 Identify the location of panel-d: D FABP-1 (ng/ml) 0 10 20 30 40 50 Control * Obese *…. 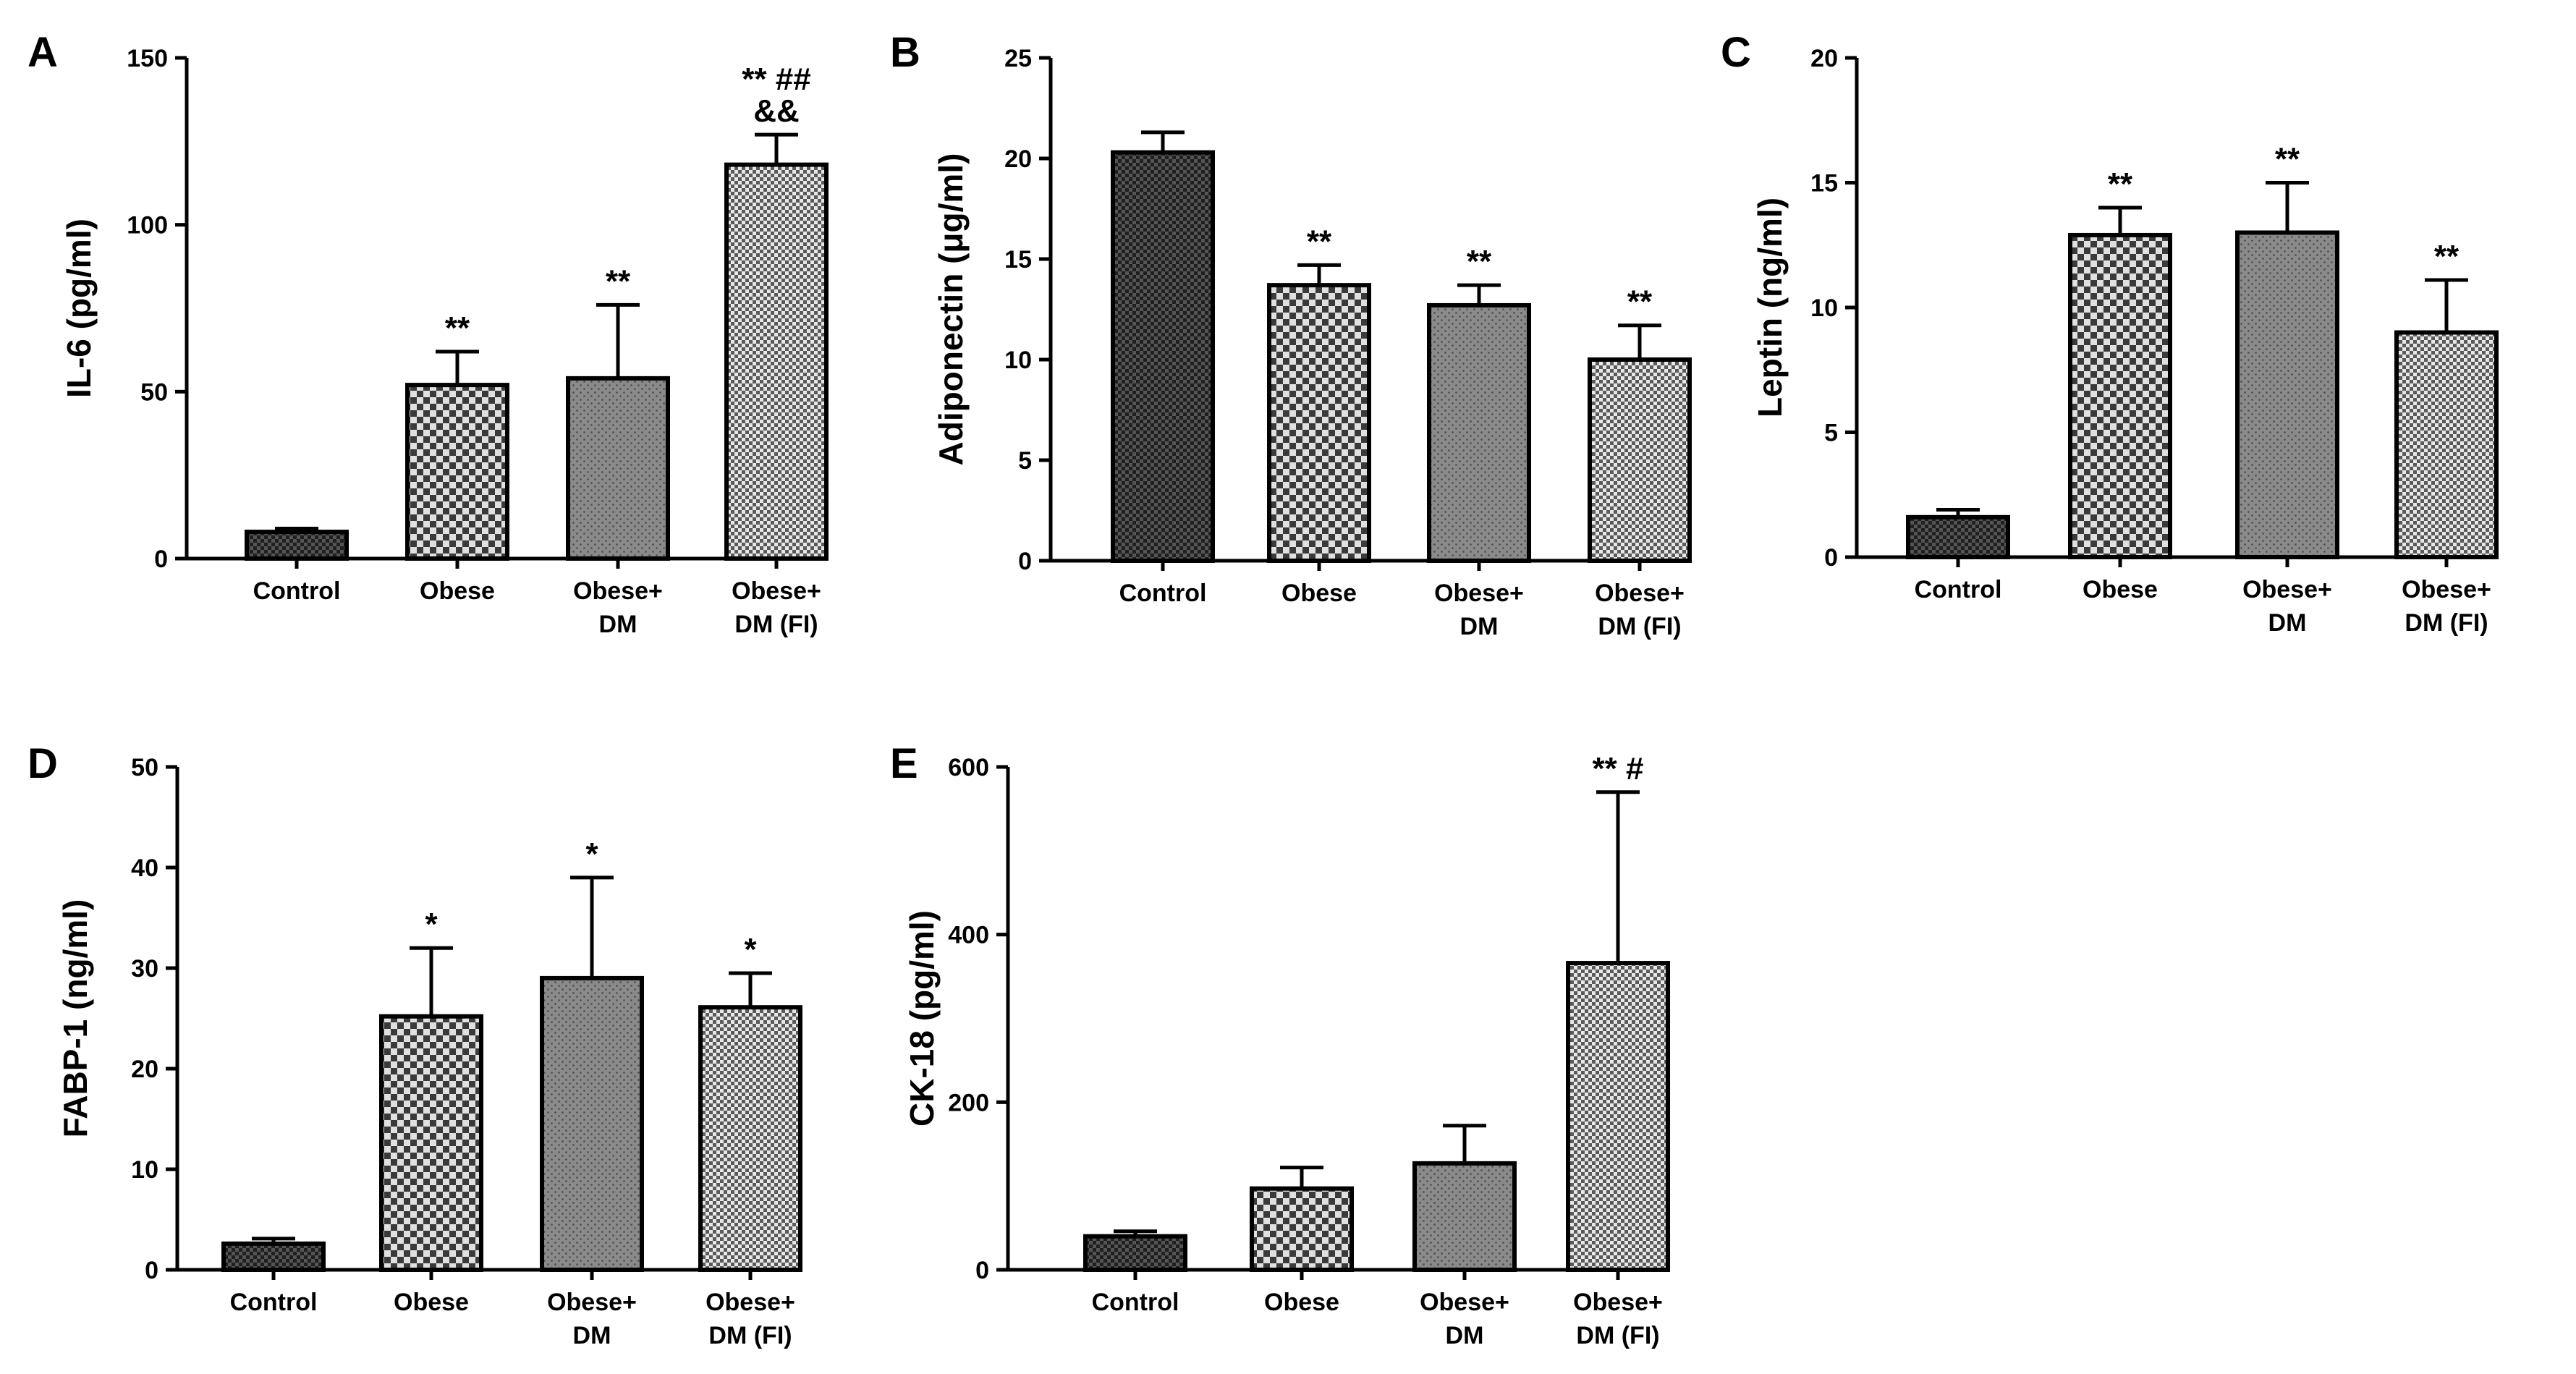
(414, 1044).